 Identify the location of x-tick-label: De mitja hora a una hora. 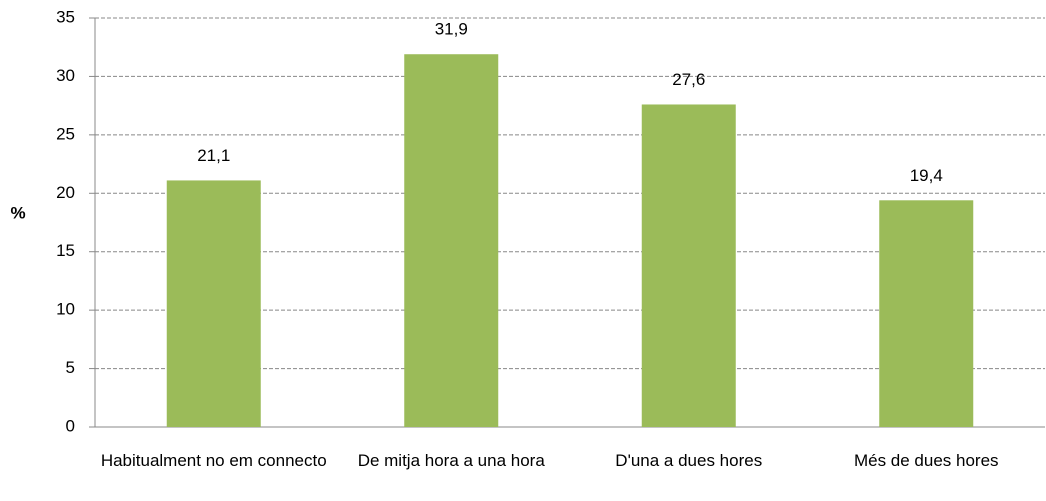
(451, 460).